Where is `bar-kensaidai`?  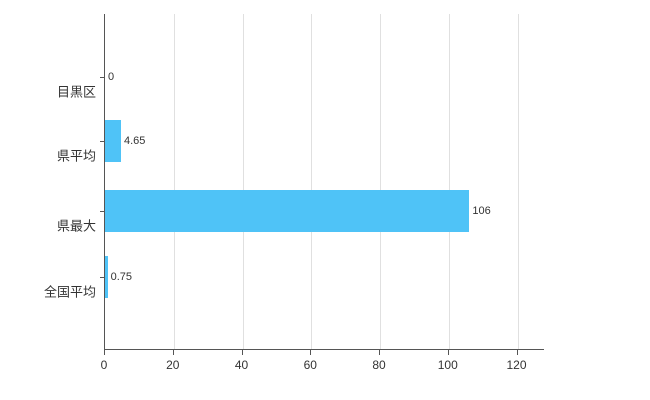 bar-kensaidai is located at coordinates (287, 211).